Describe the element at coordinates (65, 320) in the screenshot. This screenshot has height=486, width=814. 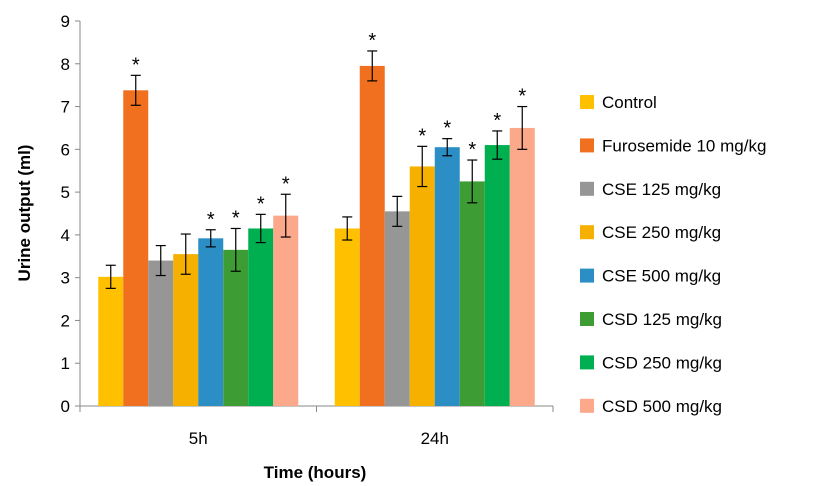
I see `y-tick-label: 2` at that location.